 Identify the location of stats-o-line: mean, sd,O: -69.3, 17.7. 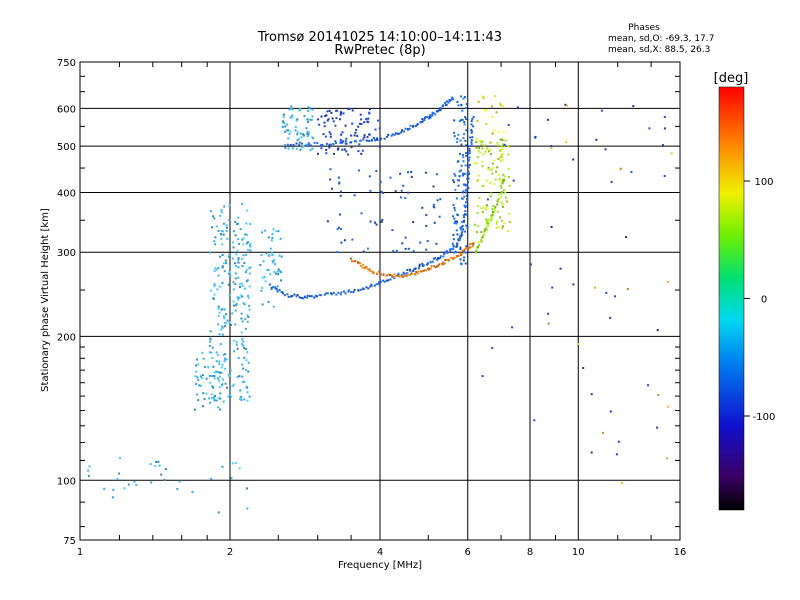
(661, 39).